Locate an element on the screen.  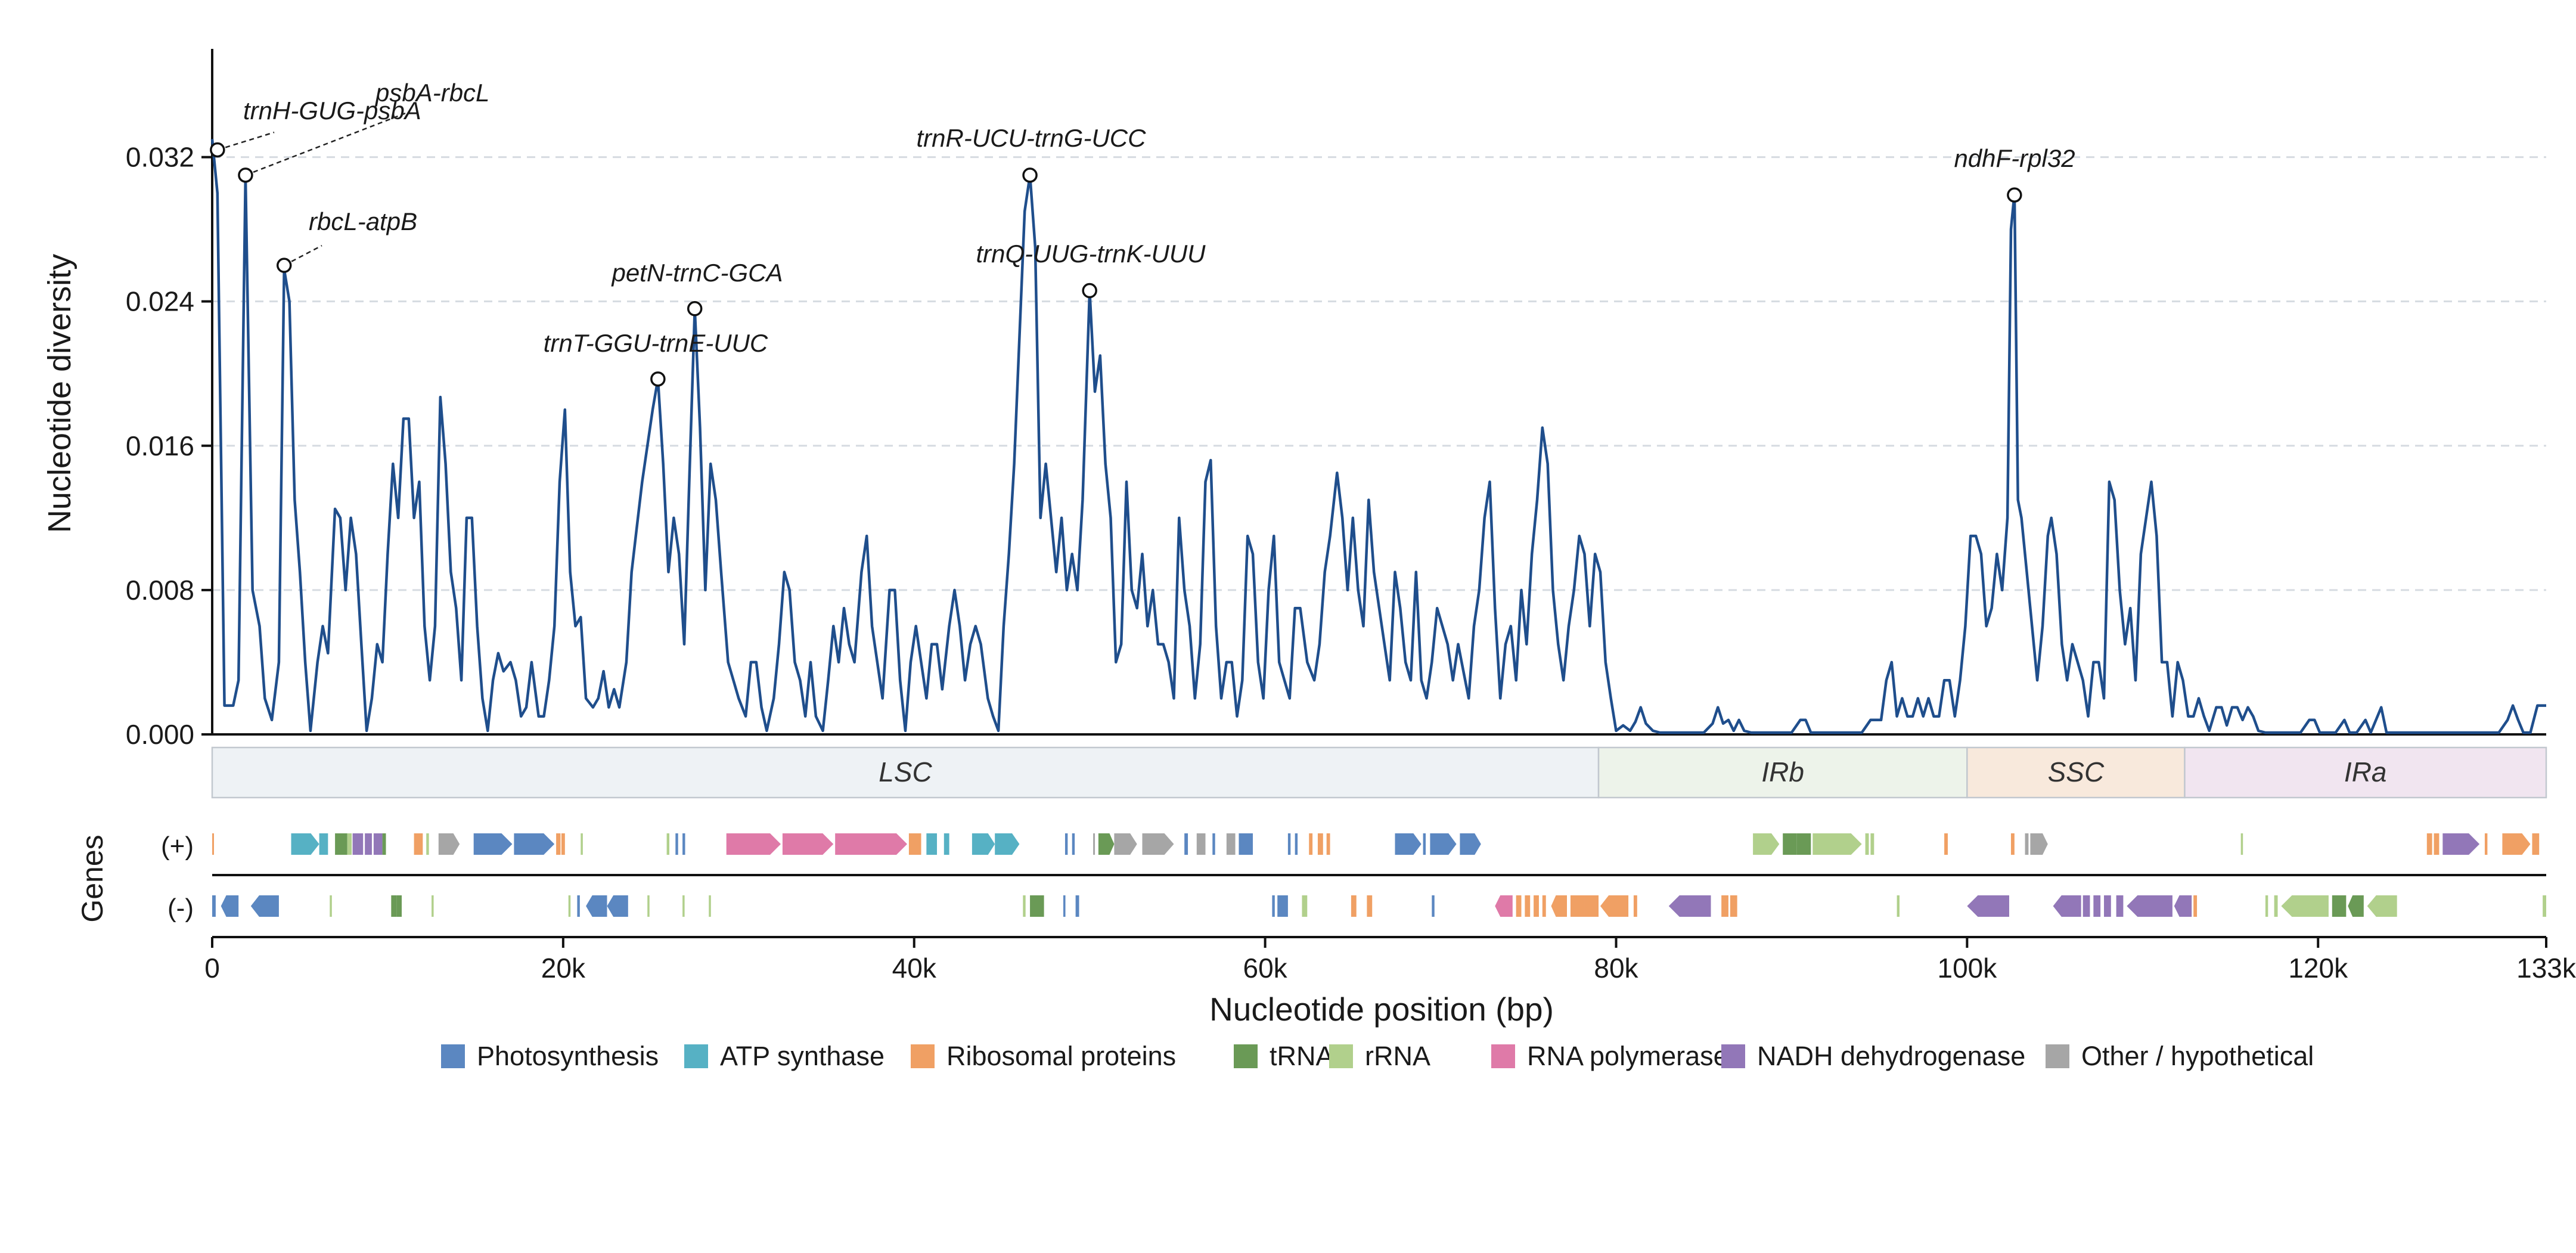
y-tick-label: 0.024 is located at coordinates (160, 301).